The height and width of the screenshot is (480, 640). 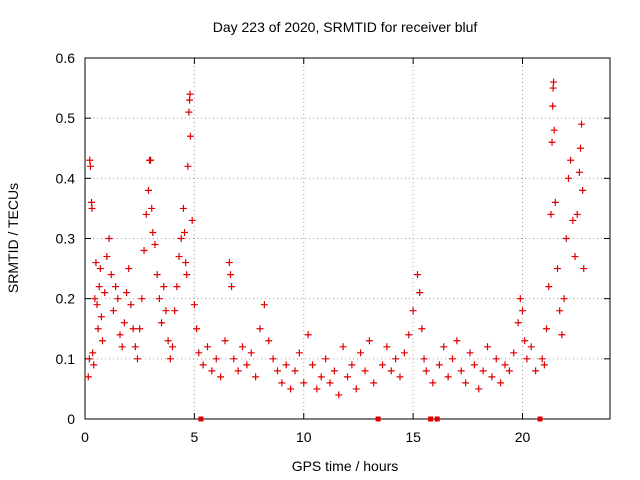 What do you see at coordinates (66, 239) in the screenshot?
I see `y-tick-label: 0.3` at bounding box center [66, 239].